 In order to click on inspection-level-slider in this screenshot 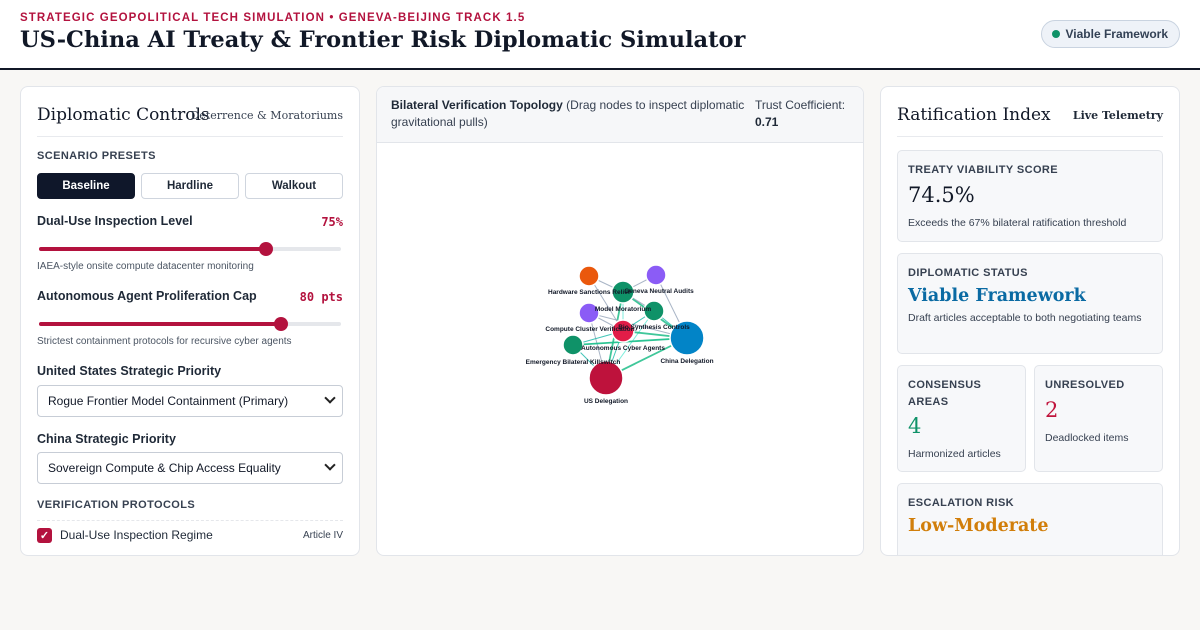, I will do `click(190, 249)`.